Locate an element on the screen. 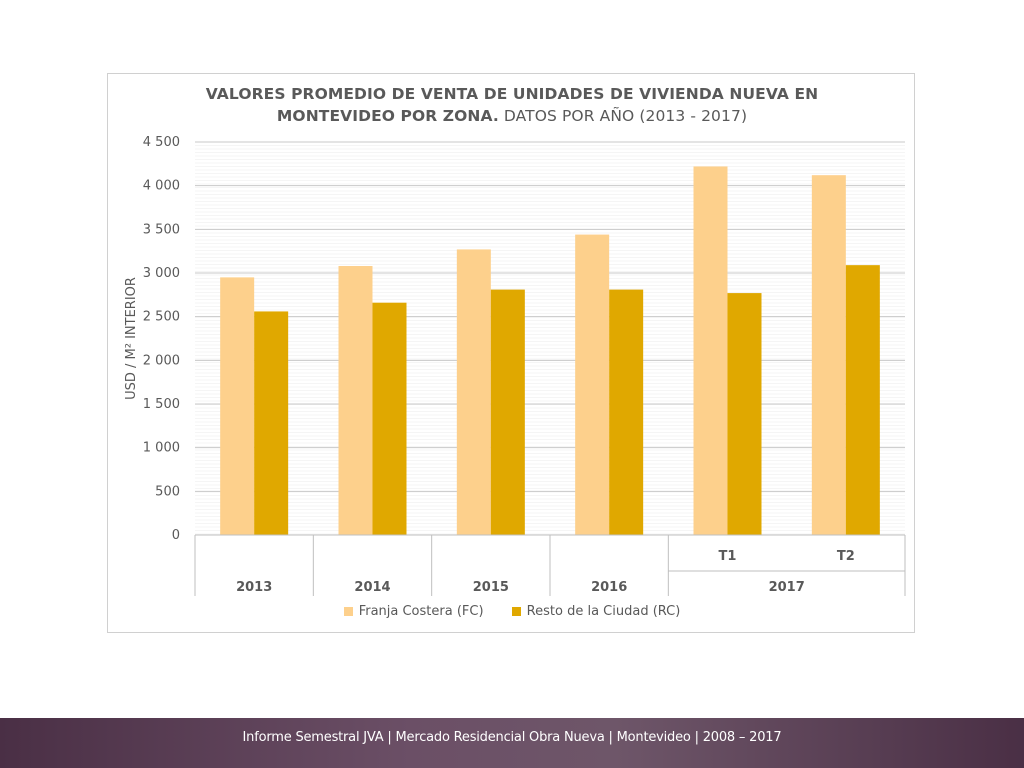 The width and height of the screenshot is (1024, 768). legend-label-fc: Franja Costera (FC) is located at coordinates (421, 611).